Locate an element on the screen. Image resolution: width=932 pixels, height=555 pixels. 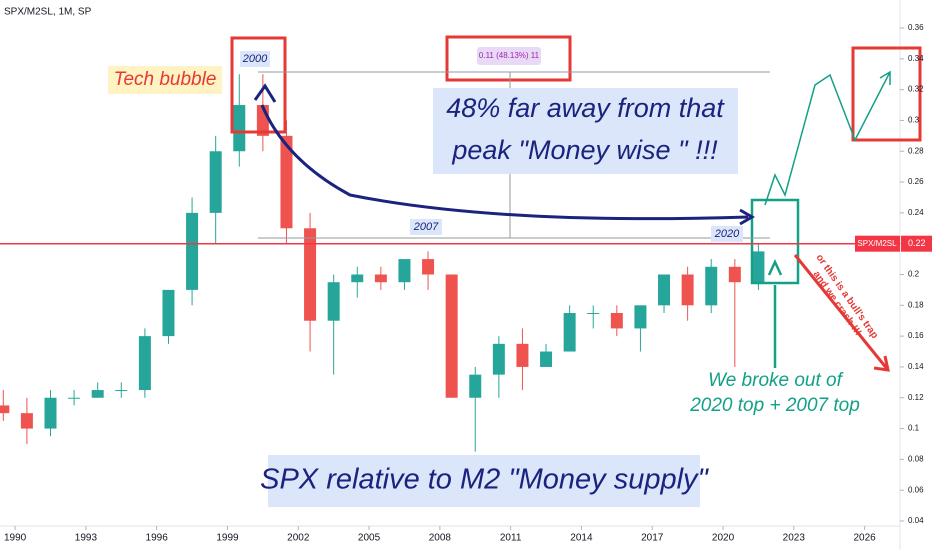
x-tick-label: 2002 is located at coordinates (298, 538).